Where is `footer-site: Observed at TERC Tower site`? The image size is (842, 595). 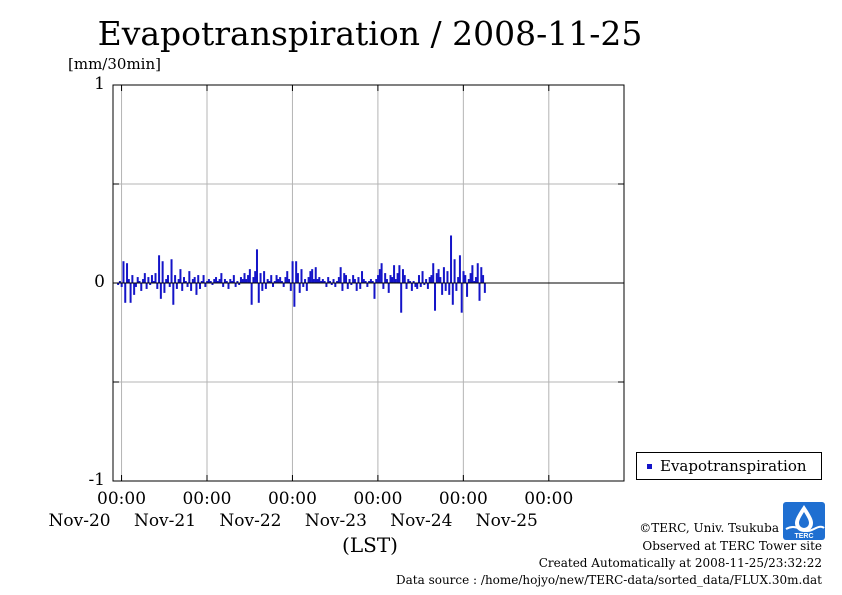
footer-site: Observed at TERC Tower site is located at coordinates (732, 546).